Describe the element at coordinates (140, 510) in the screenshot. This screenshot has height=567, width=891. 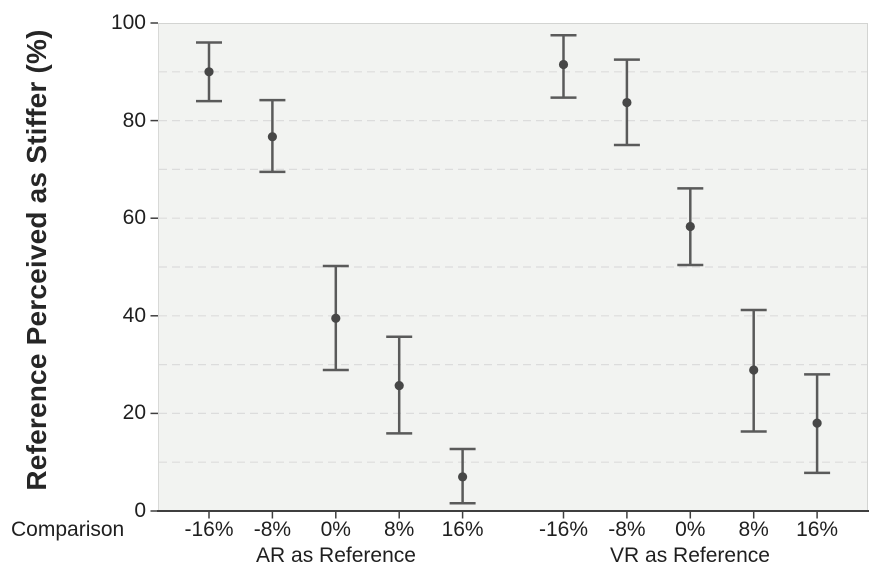
I see `y-tick-label: 0` at that location.